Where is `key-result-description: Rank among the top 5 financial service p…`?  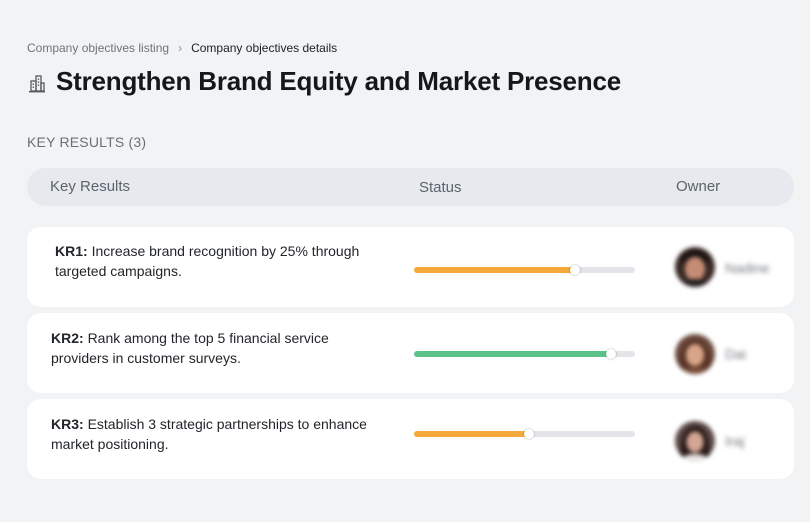 key-result-description: Rank among the top 5 financial service p… is located at coordinates (190, 348).